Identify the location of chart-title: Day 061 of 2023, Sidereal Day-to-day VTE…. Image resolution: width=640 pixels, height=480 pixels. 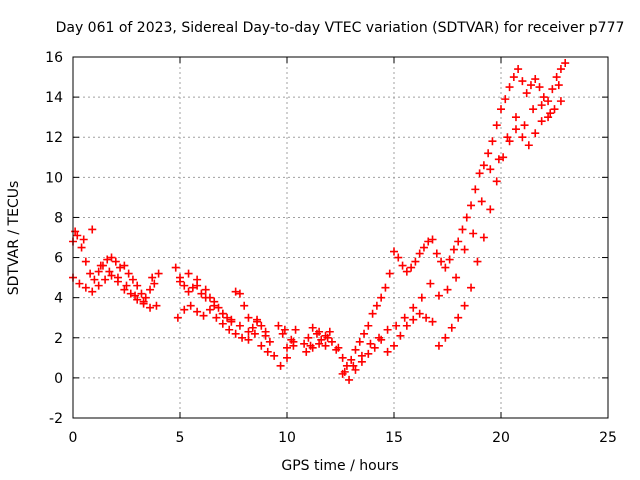
(340, 28).